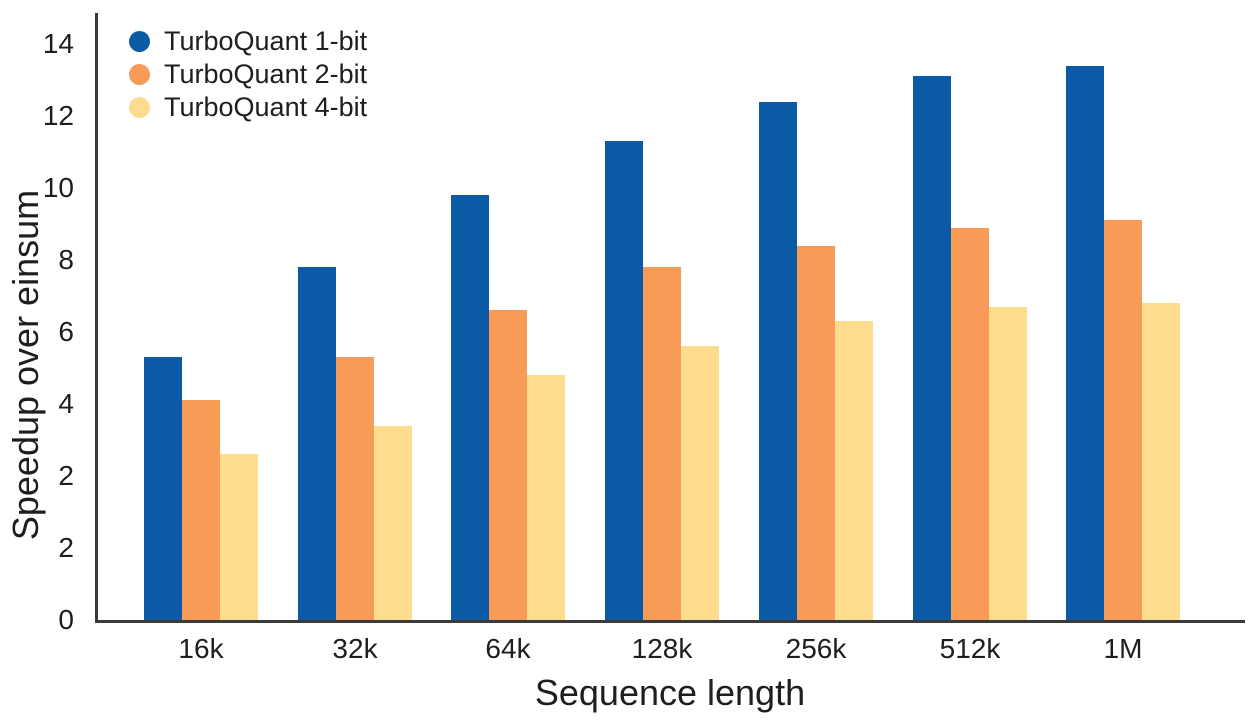 The width and height of the screenshot is (1250, 725). What do you see at coordinates (778, 361) in the screenshot?
I see `bar-turboquant-1-bit-256k` at bounding box center [778, 361].